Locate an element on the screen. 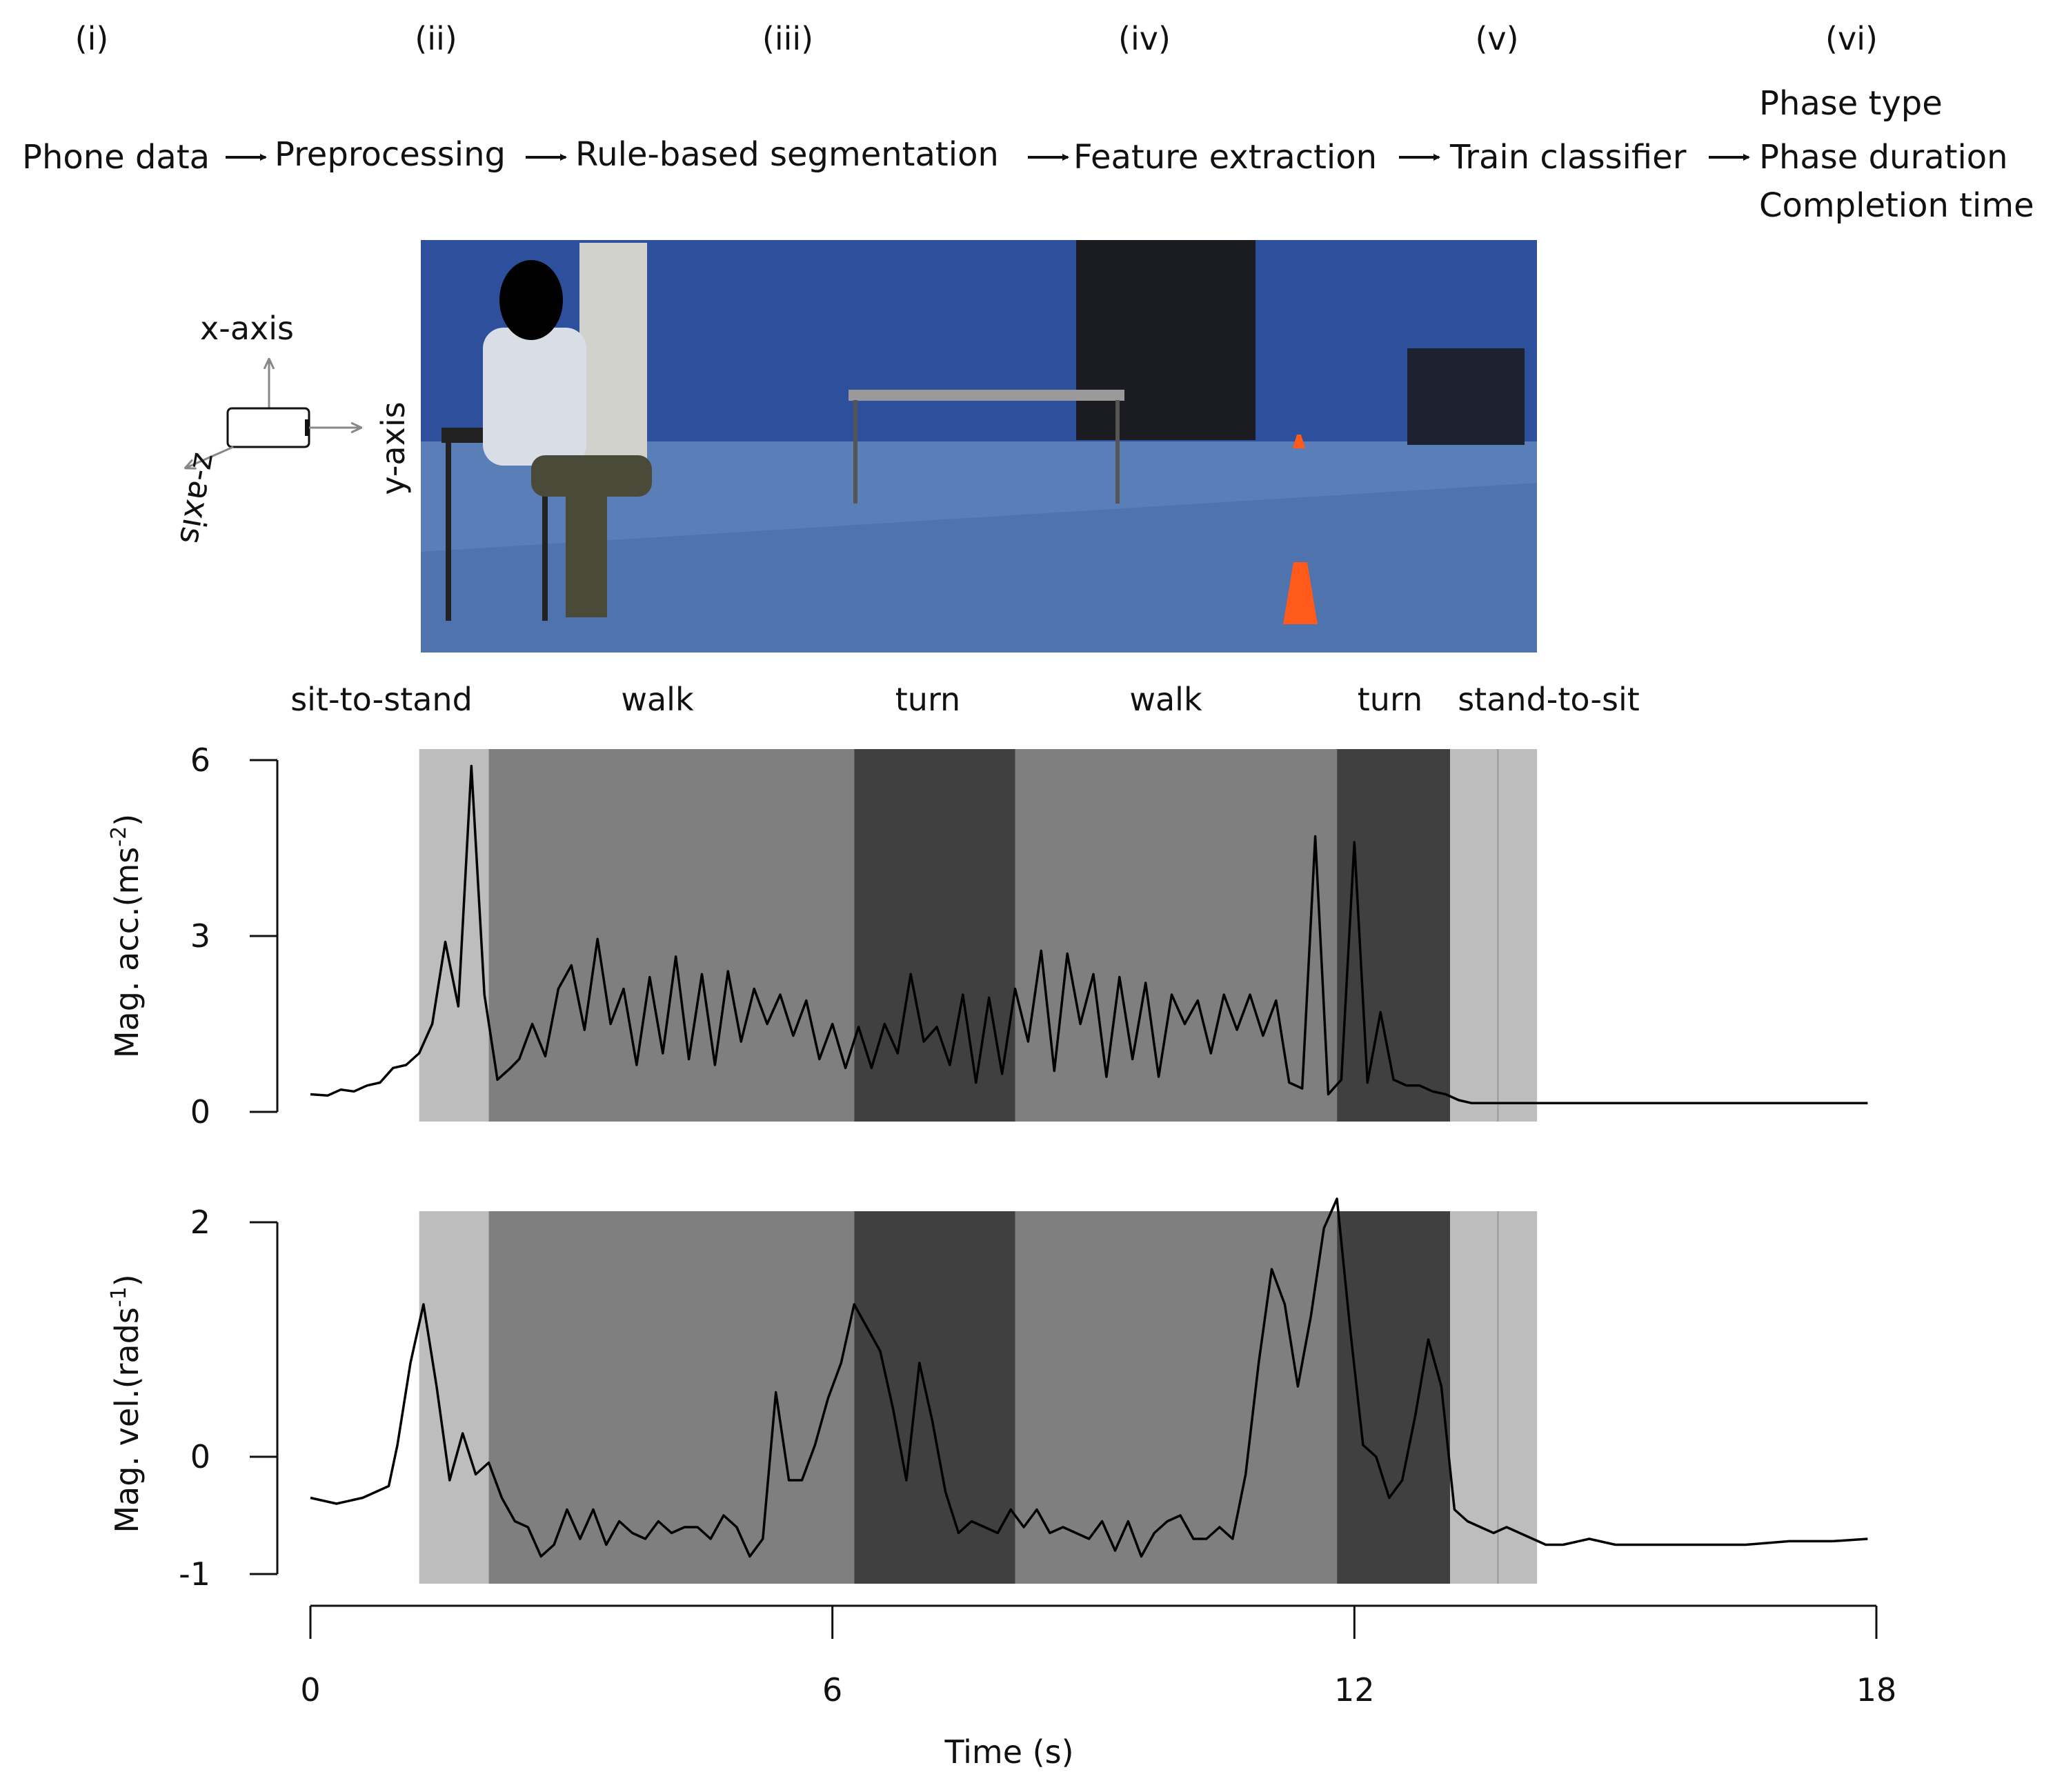  phase-label-stand-to-sit: stand-to-sit is located at coordinates (1549, 699).